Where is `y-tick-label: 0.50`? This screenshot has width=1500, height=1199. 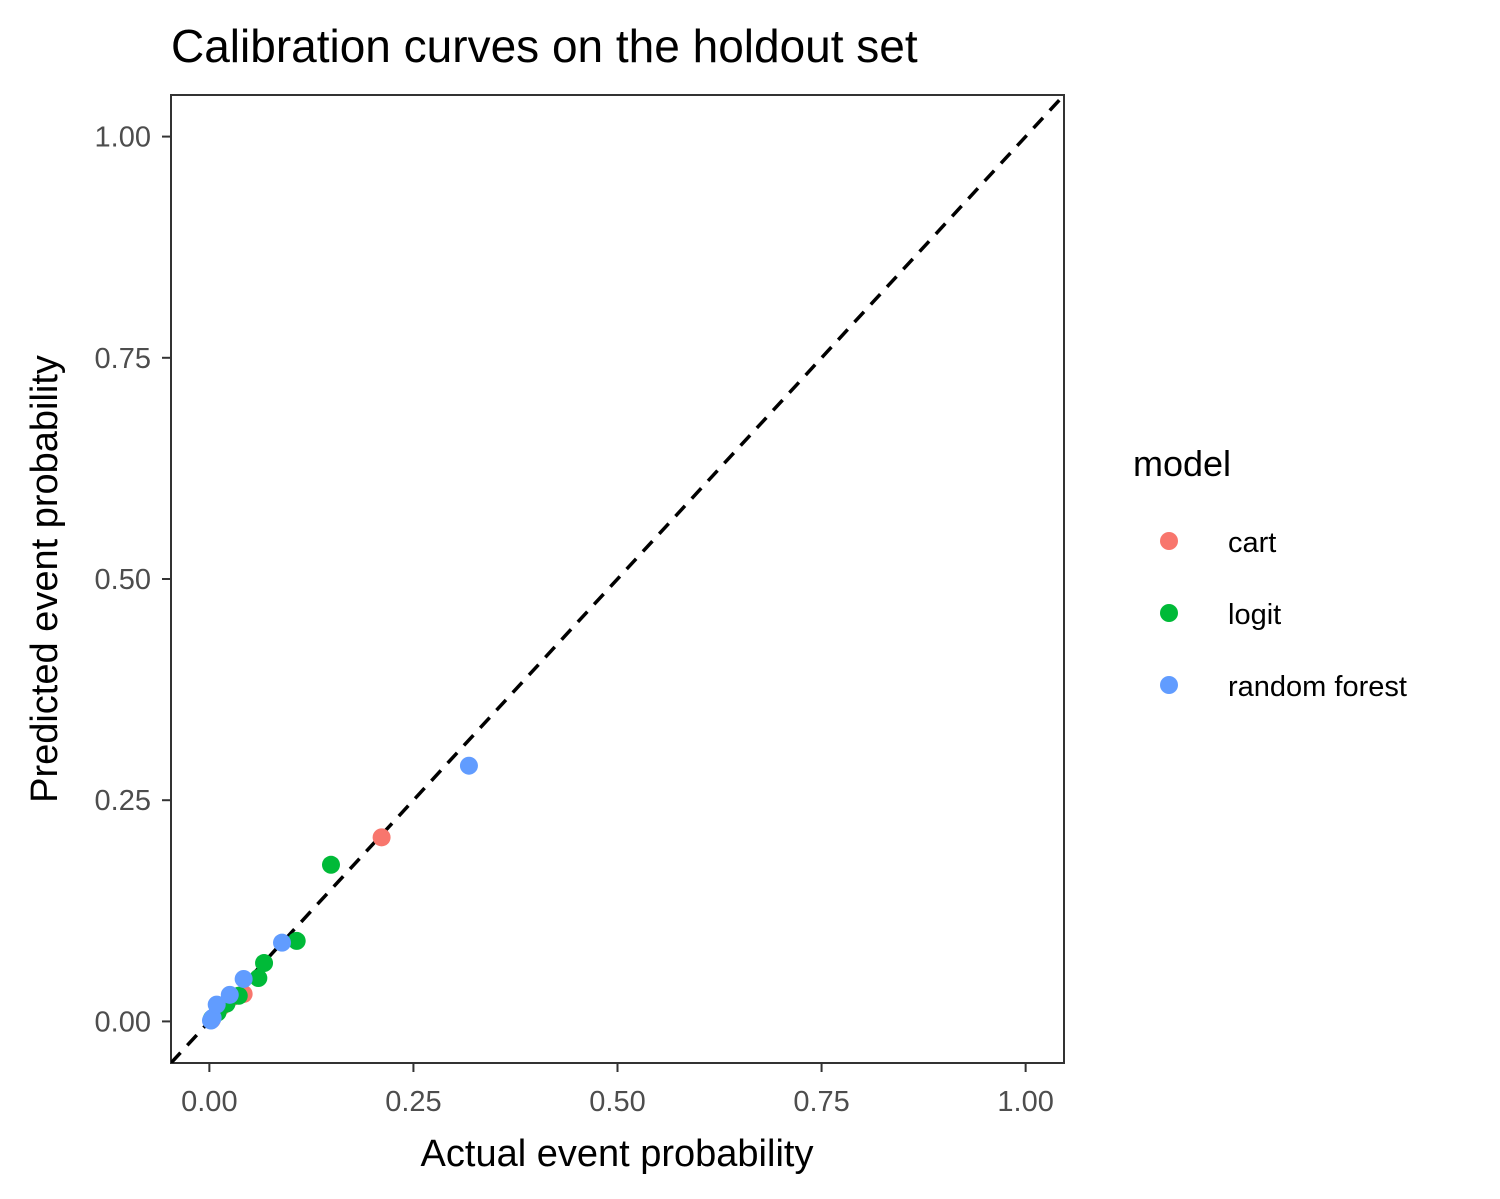
y-tick-label: 0.50 is located at coordinates (123, 580).